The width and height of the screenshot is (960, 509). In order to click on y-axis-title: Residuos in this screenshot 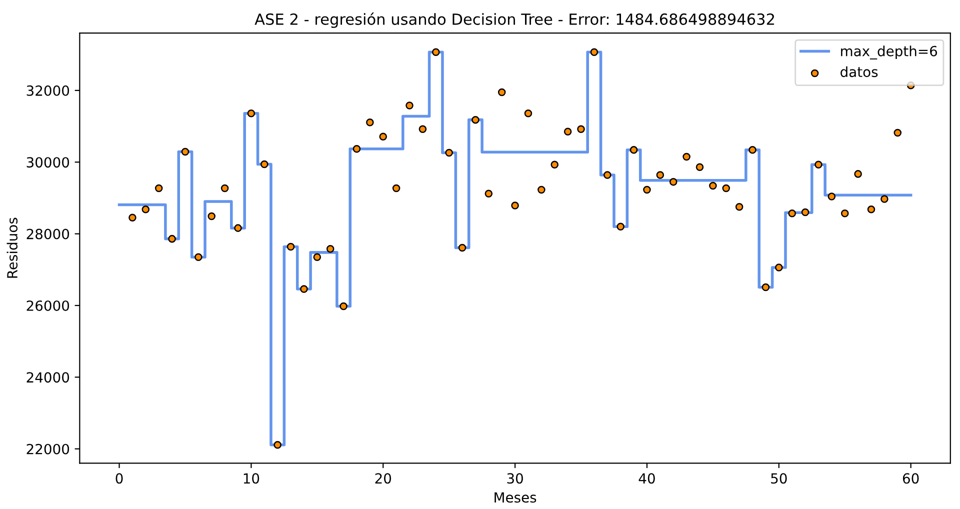, I will do `click(12, 248)`.